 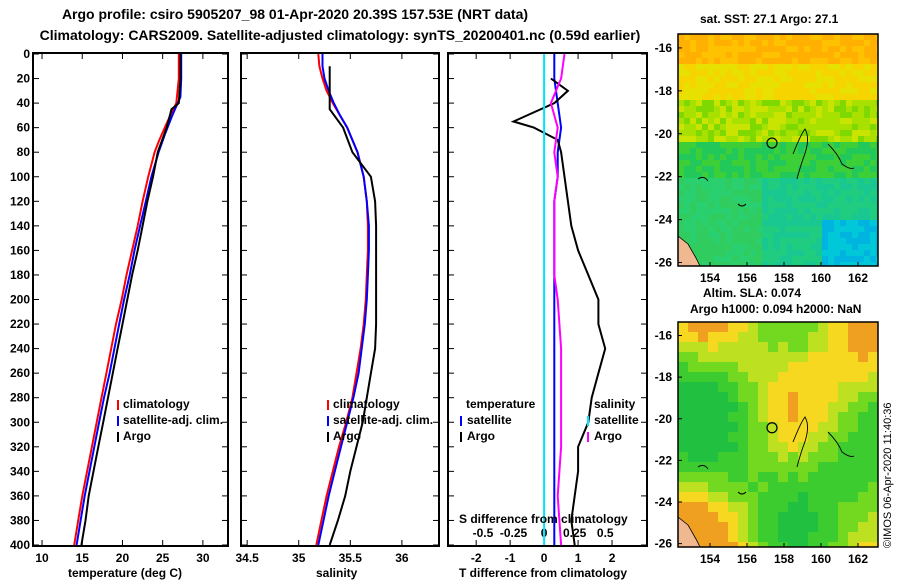 What do you see at coordinates (20, 398) in the screenshot?
I see `y-tick-label: 280` at bounding box center [20, 398].